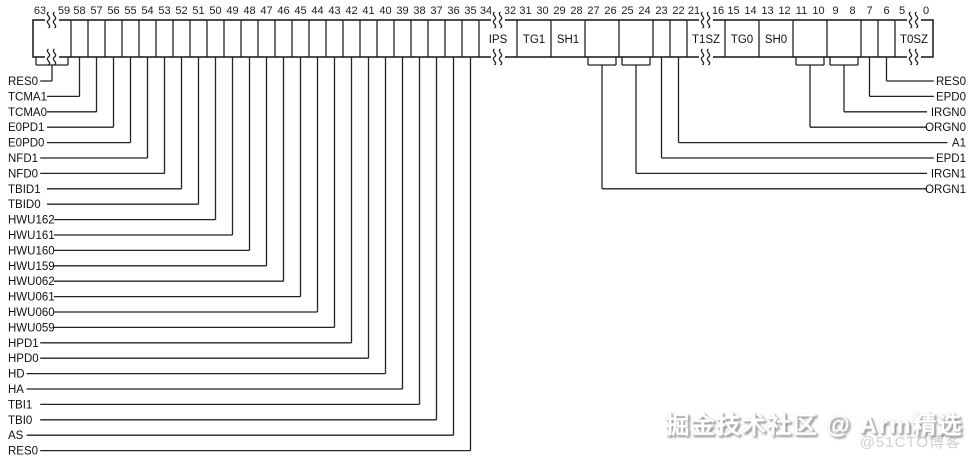 This screenshot has height=460, width=975. What do you see at coordinates (27, 113) in the screenshot?
I see `left-label-tcma0: TCMA0` at bounding box center [27, 113].